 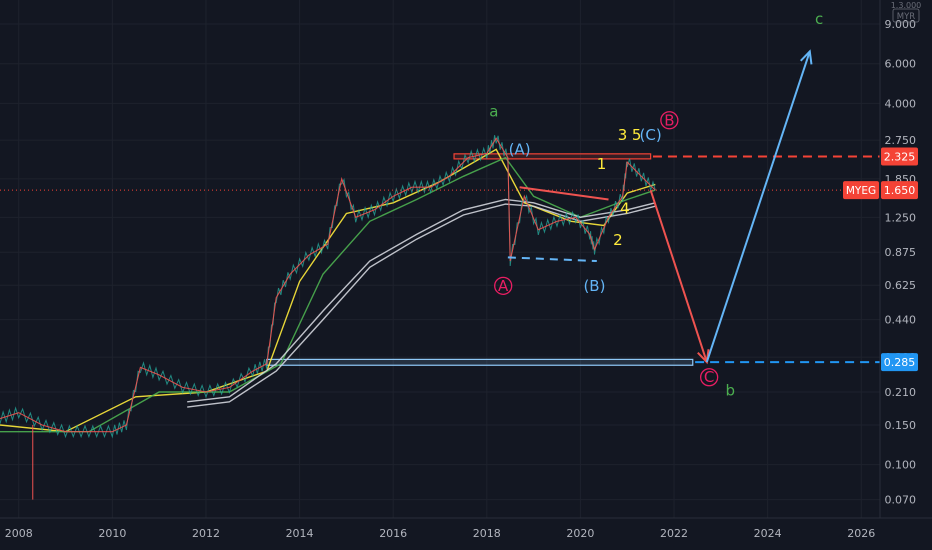 I want to click on wave-label: C, so click(x=709, y=377).